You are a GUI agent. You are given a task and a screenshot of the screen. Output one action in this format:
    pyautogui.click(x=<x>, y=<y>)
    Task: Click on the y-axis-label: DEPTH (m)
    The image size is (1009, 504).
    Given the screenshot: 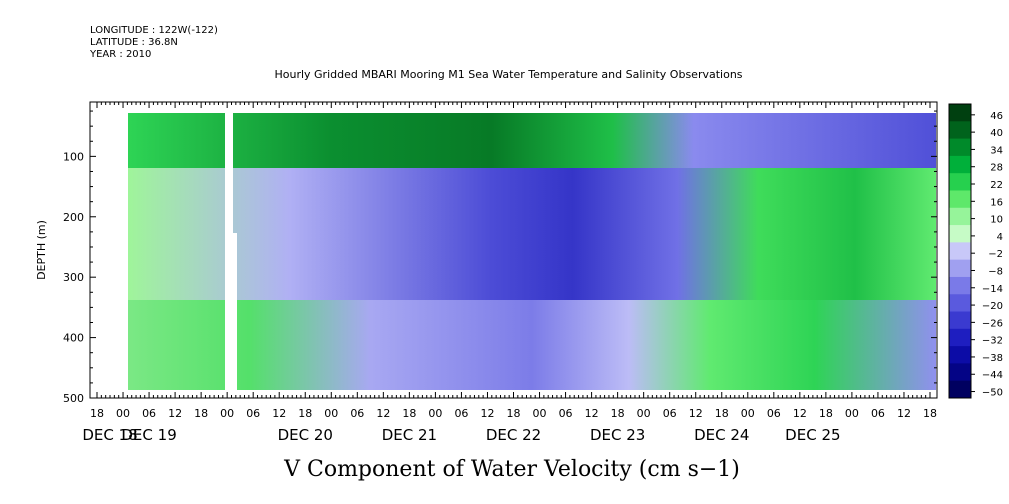 What is the action you would take?
    pyautogui.click(x=41, y=250)
    